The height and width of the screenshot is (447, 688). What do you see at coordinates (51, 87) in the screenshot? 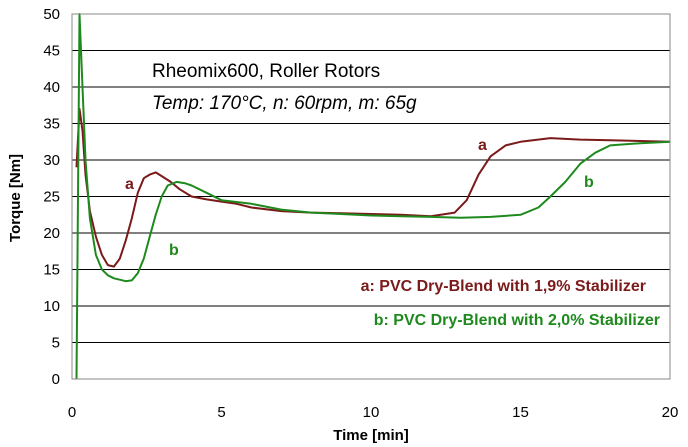
I see `y-tick-label: 40` at bounding box center [51, 87].